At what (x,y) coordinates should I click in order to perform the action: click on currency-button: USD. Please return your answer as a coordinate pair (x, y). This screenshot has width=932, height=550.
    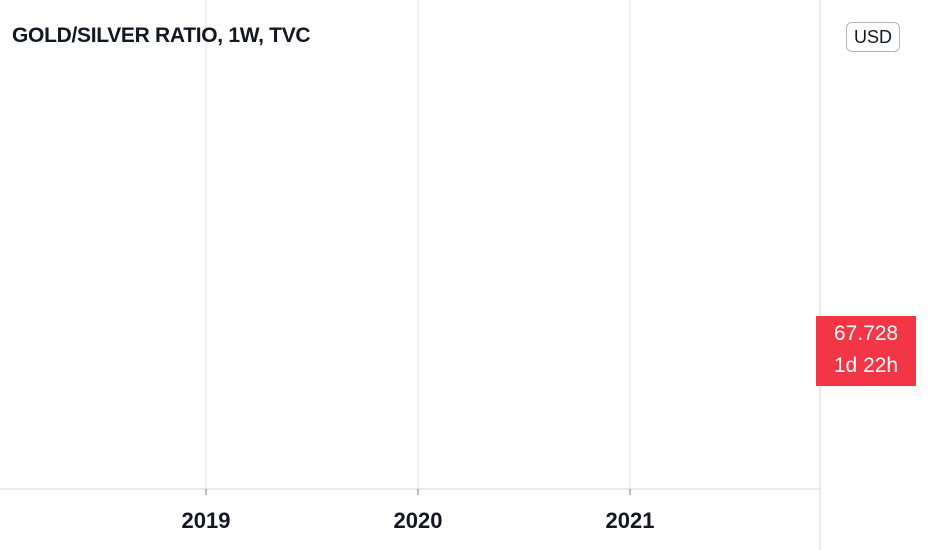
    Looking at the image, I should click on (873, 37).